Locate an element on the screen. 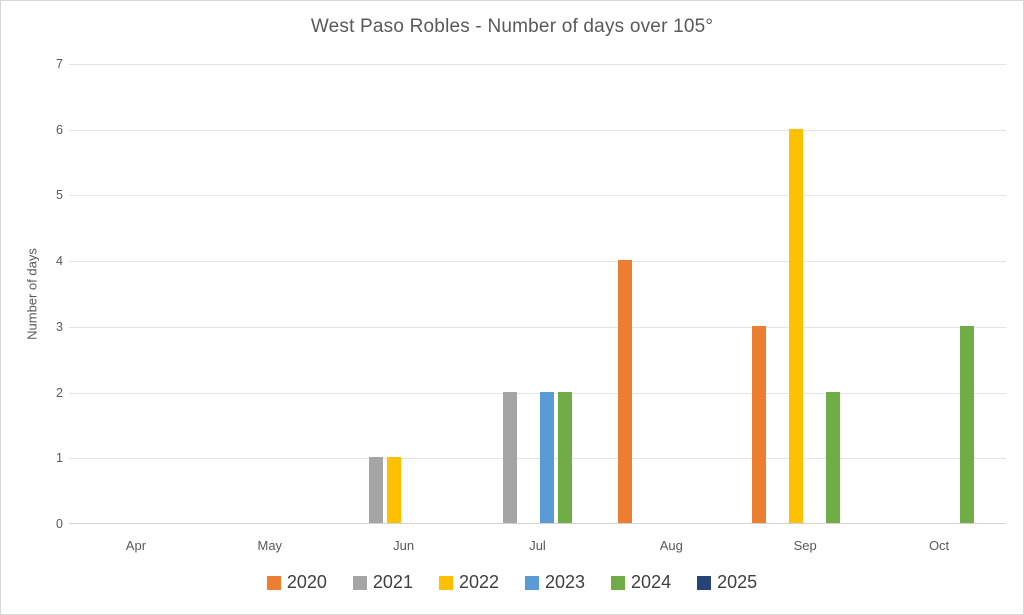 This screenshot has width=1024, height=615. legend-item-2021: 2021 is located at coordinates (382, 582).